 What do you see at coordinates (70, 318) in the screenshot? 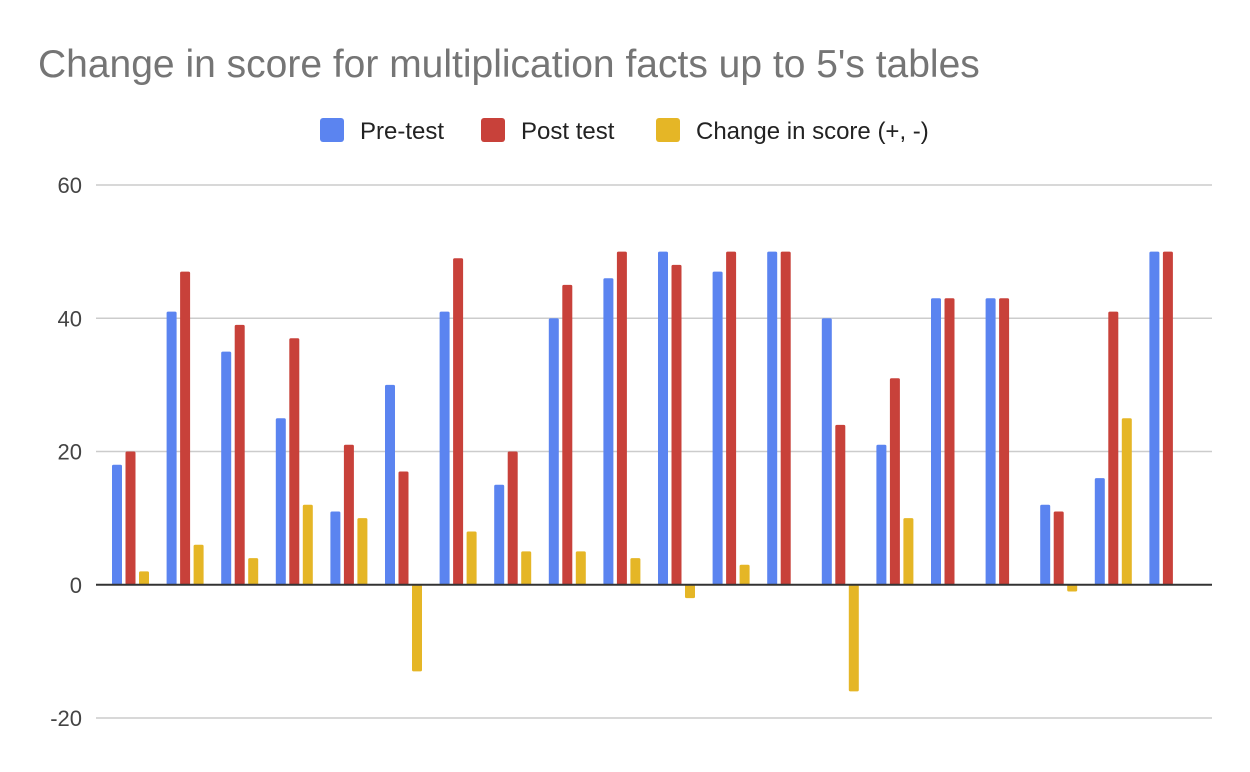
I see `y-tick-label: 40` at bounding box center [70, 318].